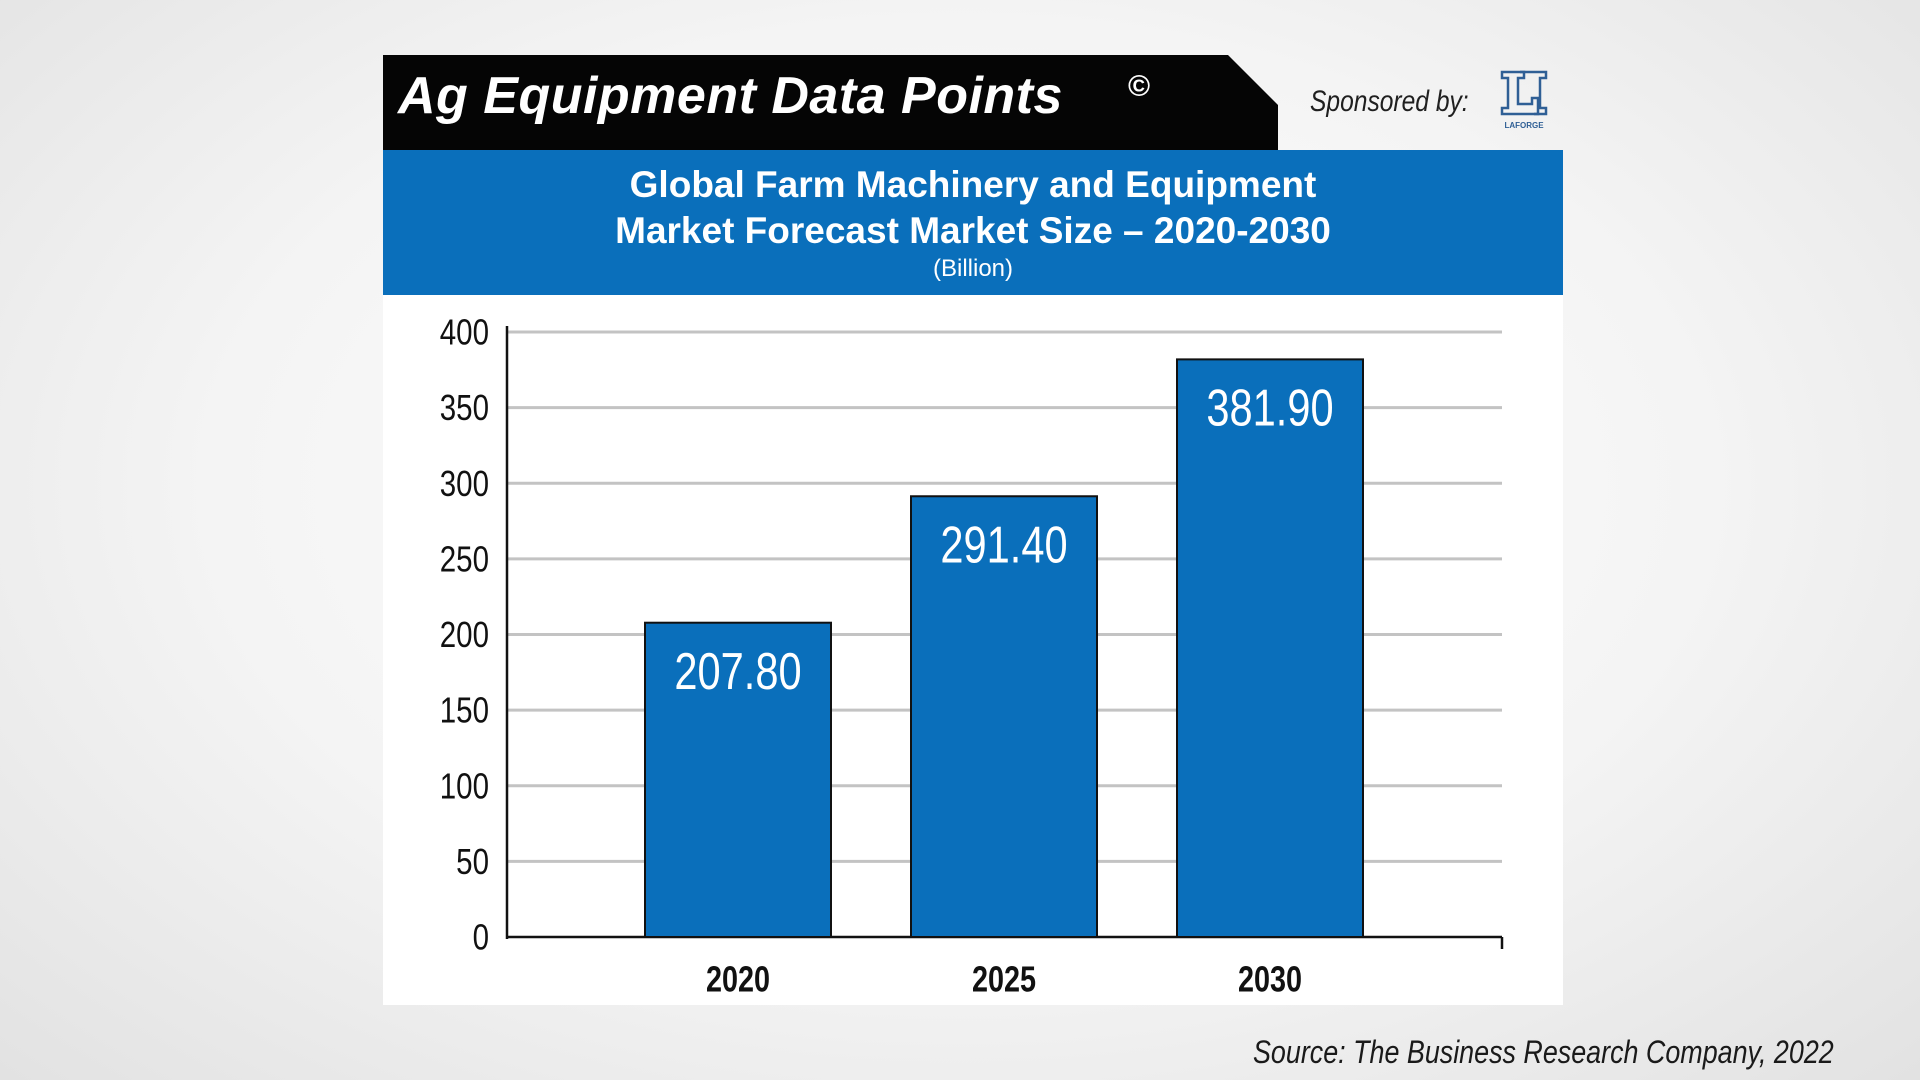 This screenshot has height=1080, width=1920. What do you see at coordinates (464, 332) in the screenshot?
I see `y-tick-label: 400` at bounding box center [464, 332].